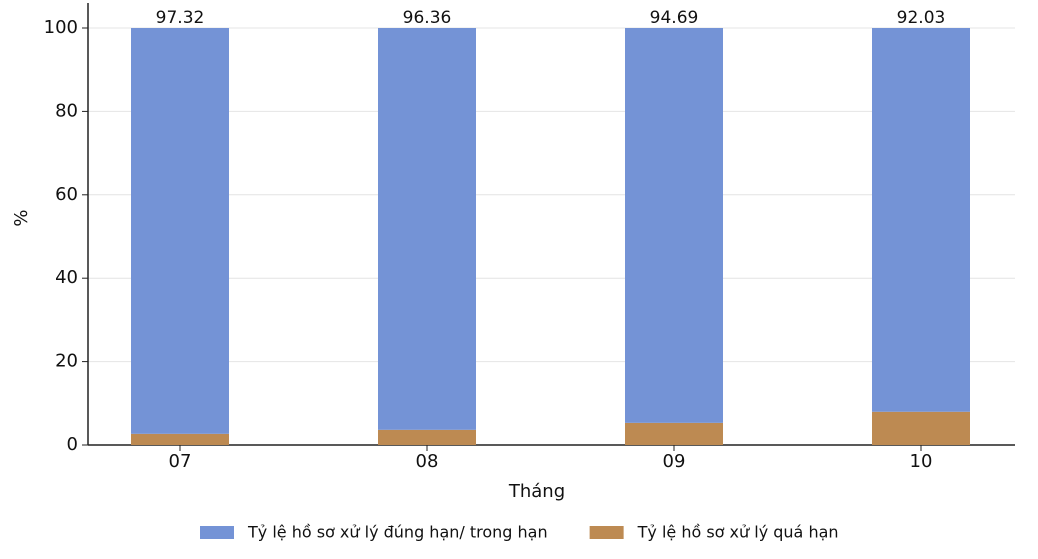 The width and height of the screenshot is (1038, 559). Describe the element at coordinates (61, 27) in the screenshot. I see `y-tick-label: 100` at that location.